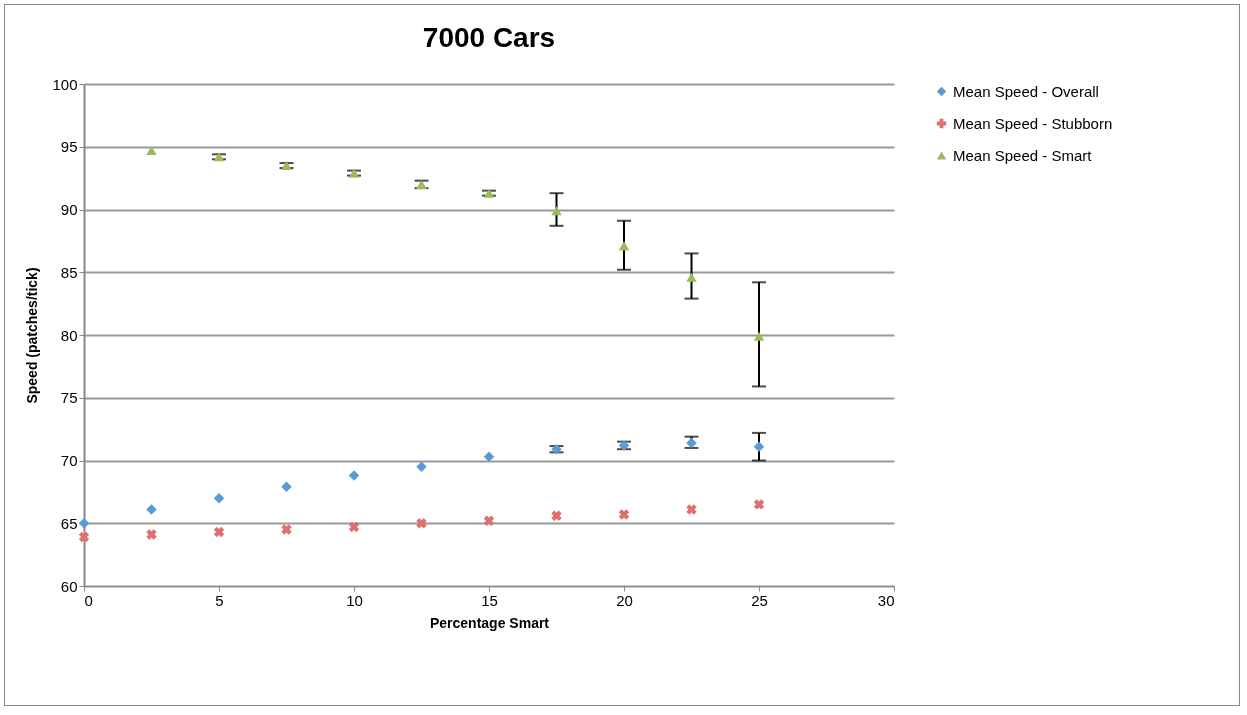 The height and width of the screenshot is (715, 1247). Describe the element at coordinates (354, 600) in the screenshot. I see `x-tick-label: 10` at that location.